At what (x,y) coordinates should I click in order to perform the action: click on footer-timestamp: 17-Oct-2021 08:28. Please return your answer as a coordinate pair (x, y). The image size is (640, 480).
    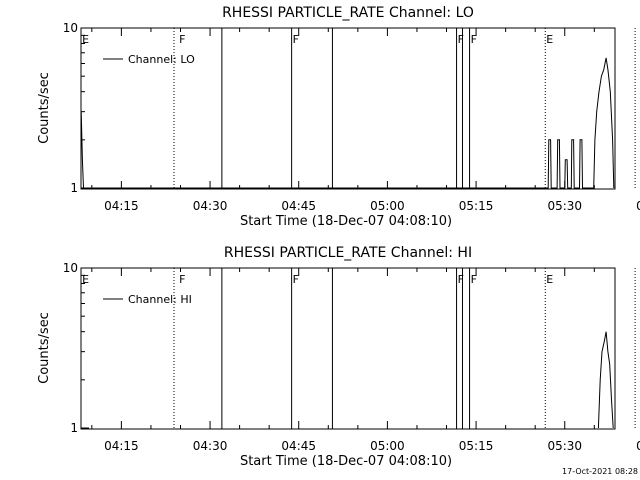
    Looking at the image, I should click on (600, 471).